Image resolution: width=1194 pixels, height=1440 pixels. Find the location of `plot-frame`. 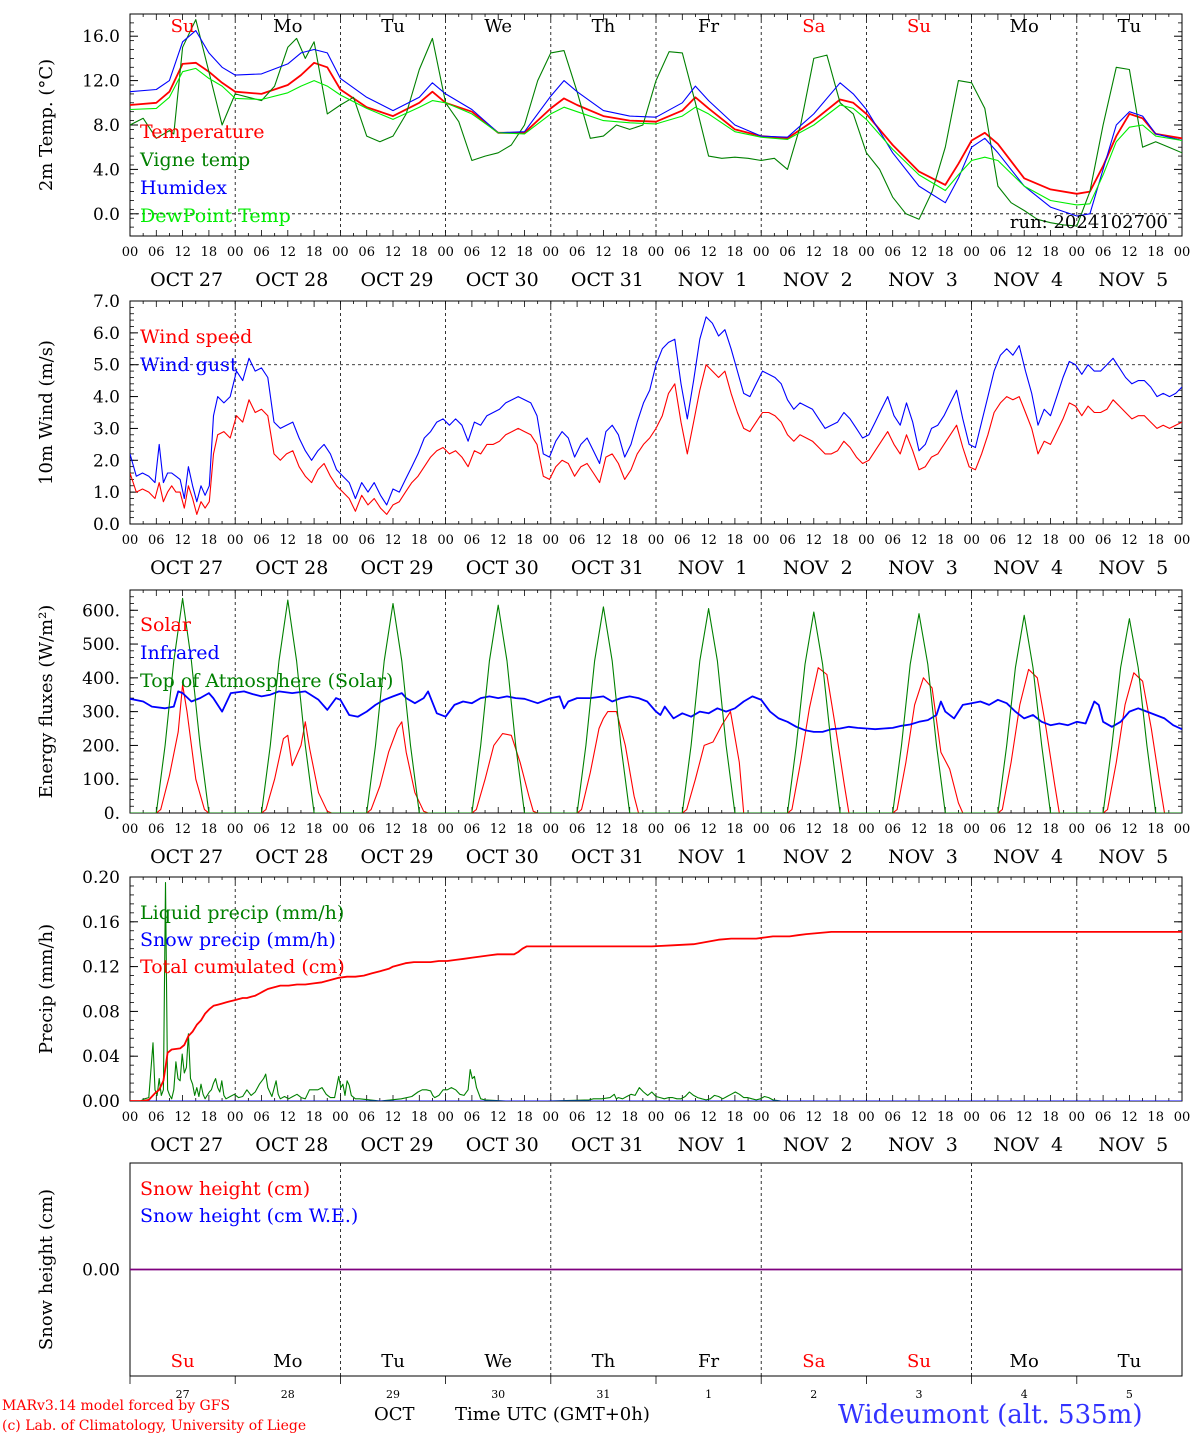

plot-frame is located at coordinates (656, 412).